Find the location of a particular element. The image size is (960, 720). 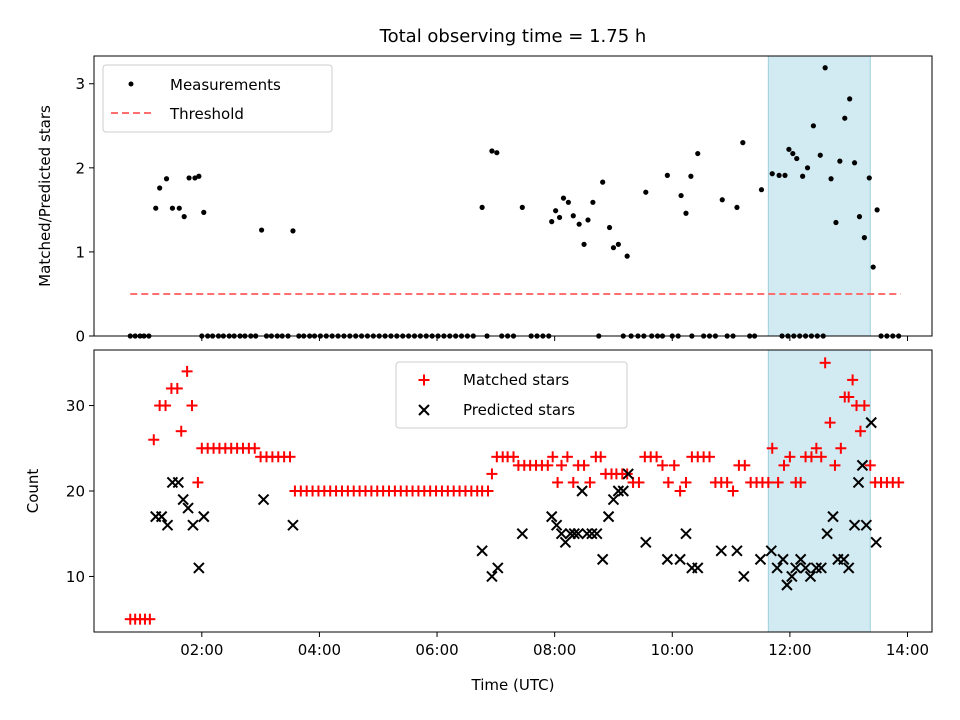

y-tick-label: 0 is located at coordinates (80, 337).